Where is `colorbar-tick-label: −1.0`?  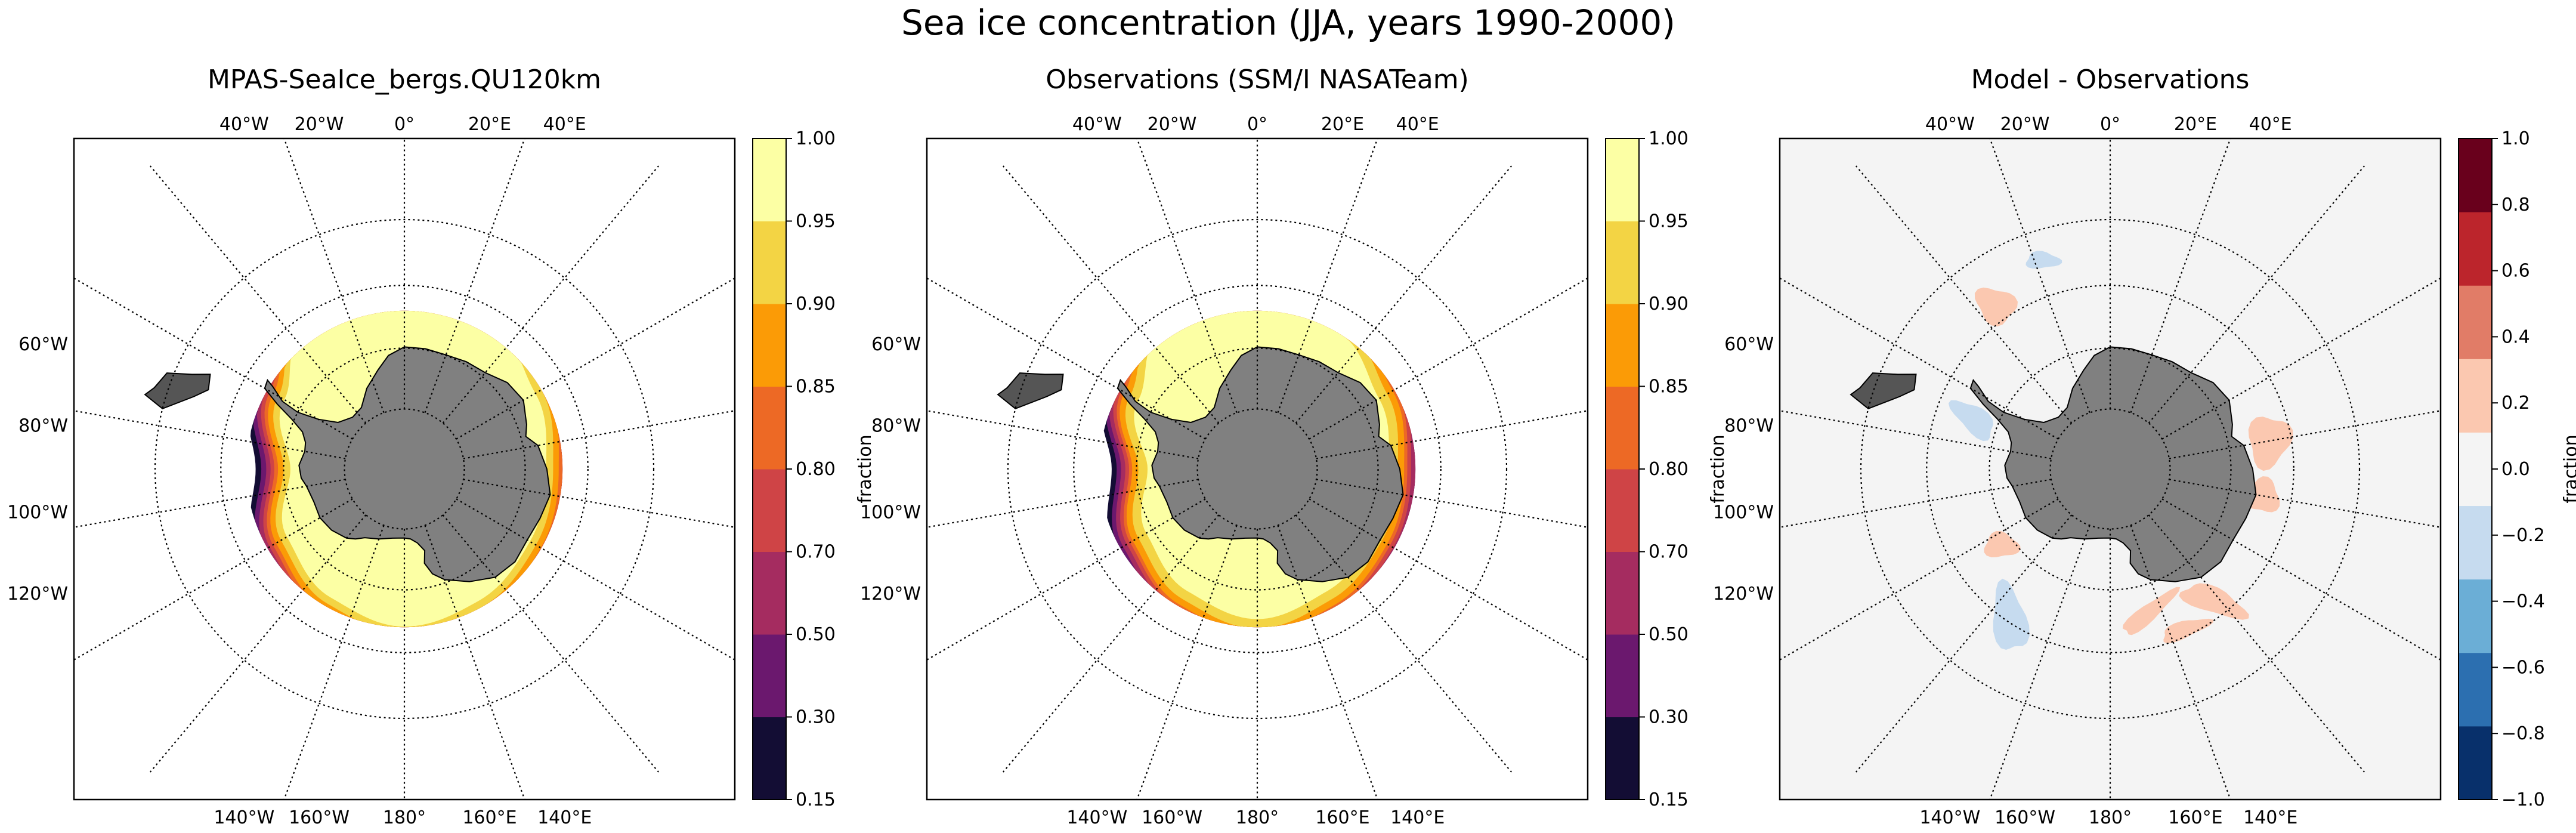 colorbar-tick-label: −1.0 is located at coordinates (2523, 799).